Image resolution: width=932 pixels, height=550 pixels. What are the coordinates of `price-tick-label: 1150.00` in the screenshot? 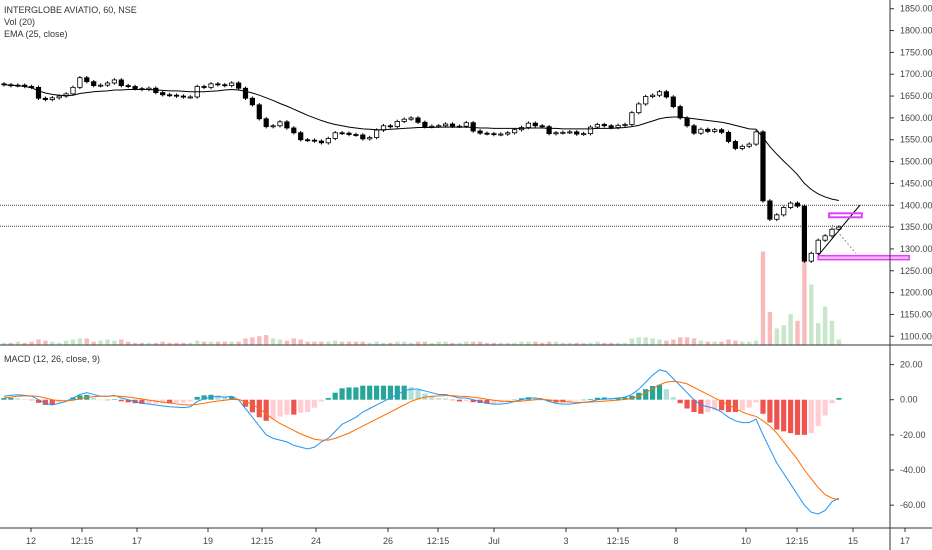 It's located at (916, 314).